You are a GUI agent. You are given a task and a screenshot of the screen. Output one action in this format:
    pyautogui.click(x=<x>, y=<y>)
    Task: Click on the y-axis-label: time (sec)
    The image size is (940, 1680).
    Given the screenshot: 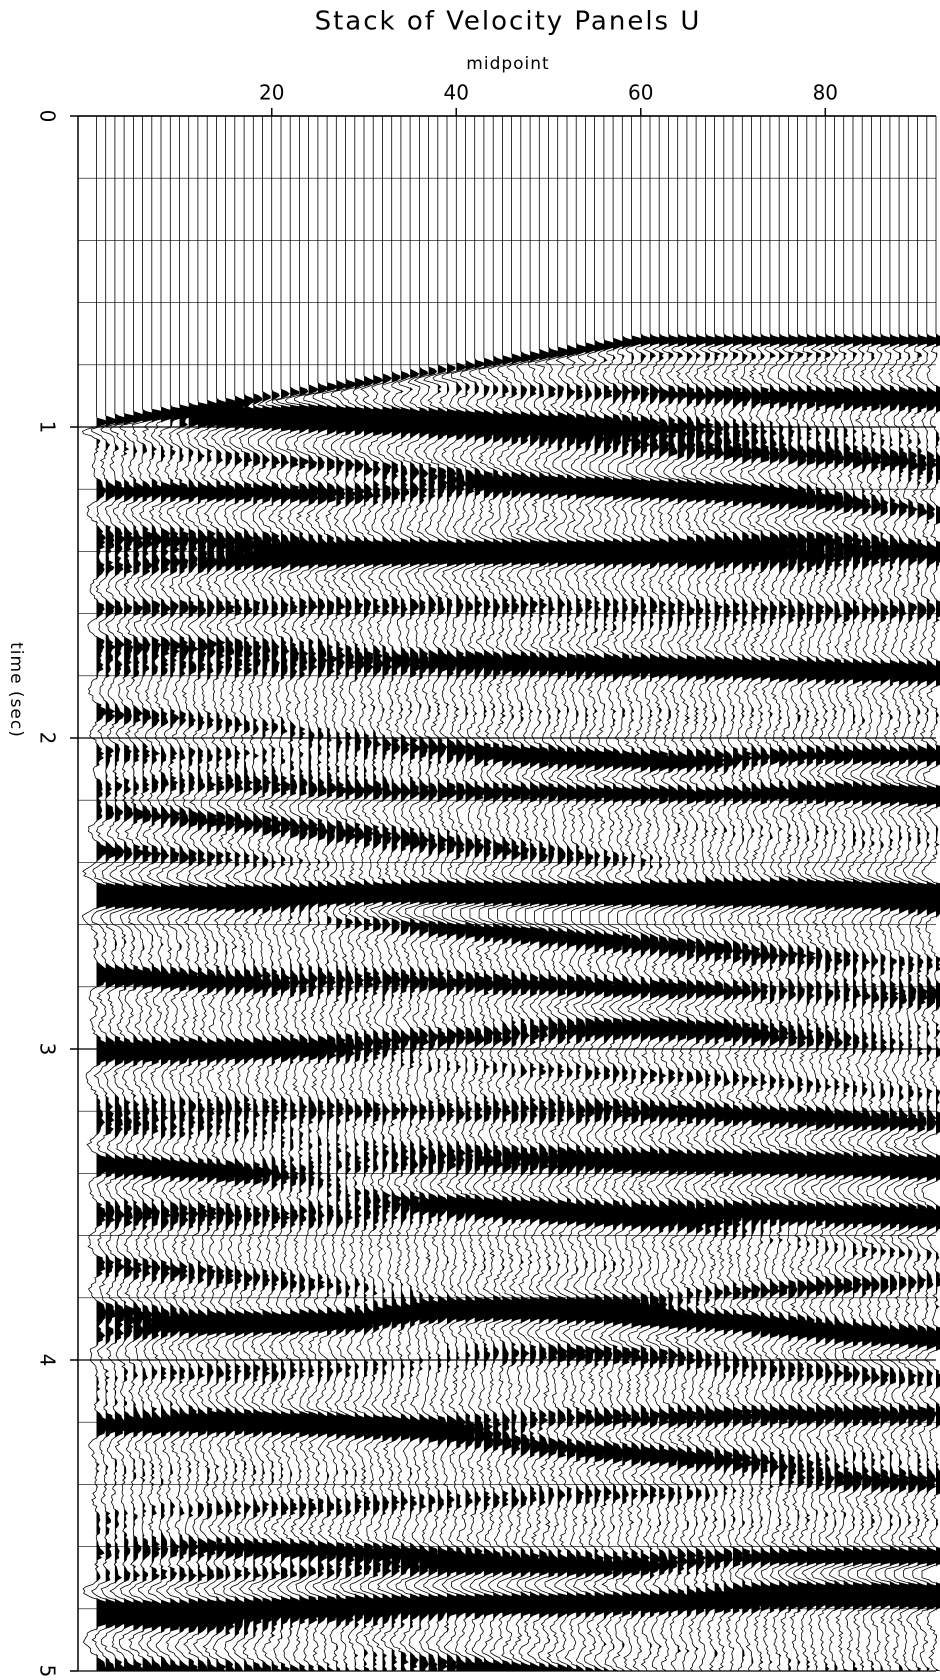 What is the action you would take?
    pyautogui.click(x=16, y=690)
    